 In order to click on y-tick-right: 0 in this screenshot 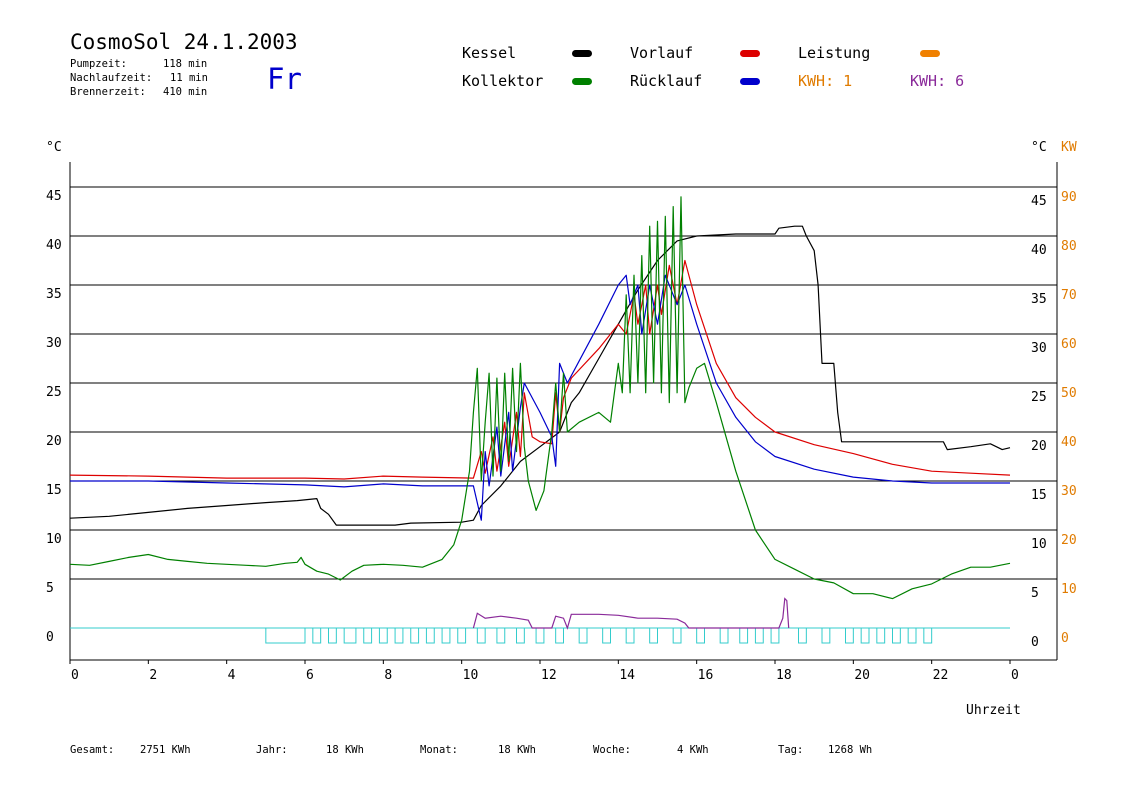, I will do `click(1035, 642)`.